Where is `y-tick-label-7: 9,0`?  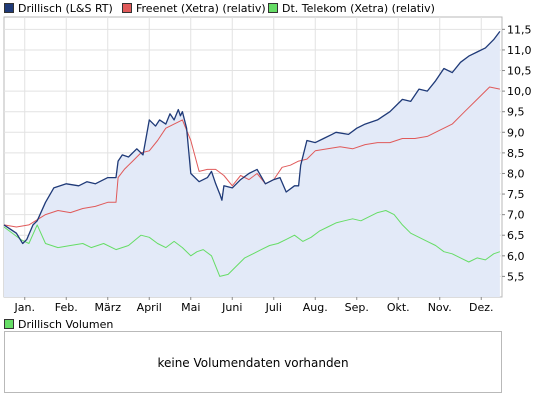 y-tick-label-7: 9,0 is located at coordinates (516, 132).